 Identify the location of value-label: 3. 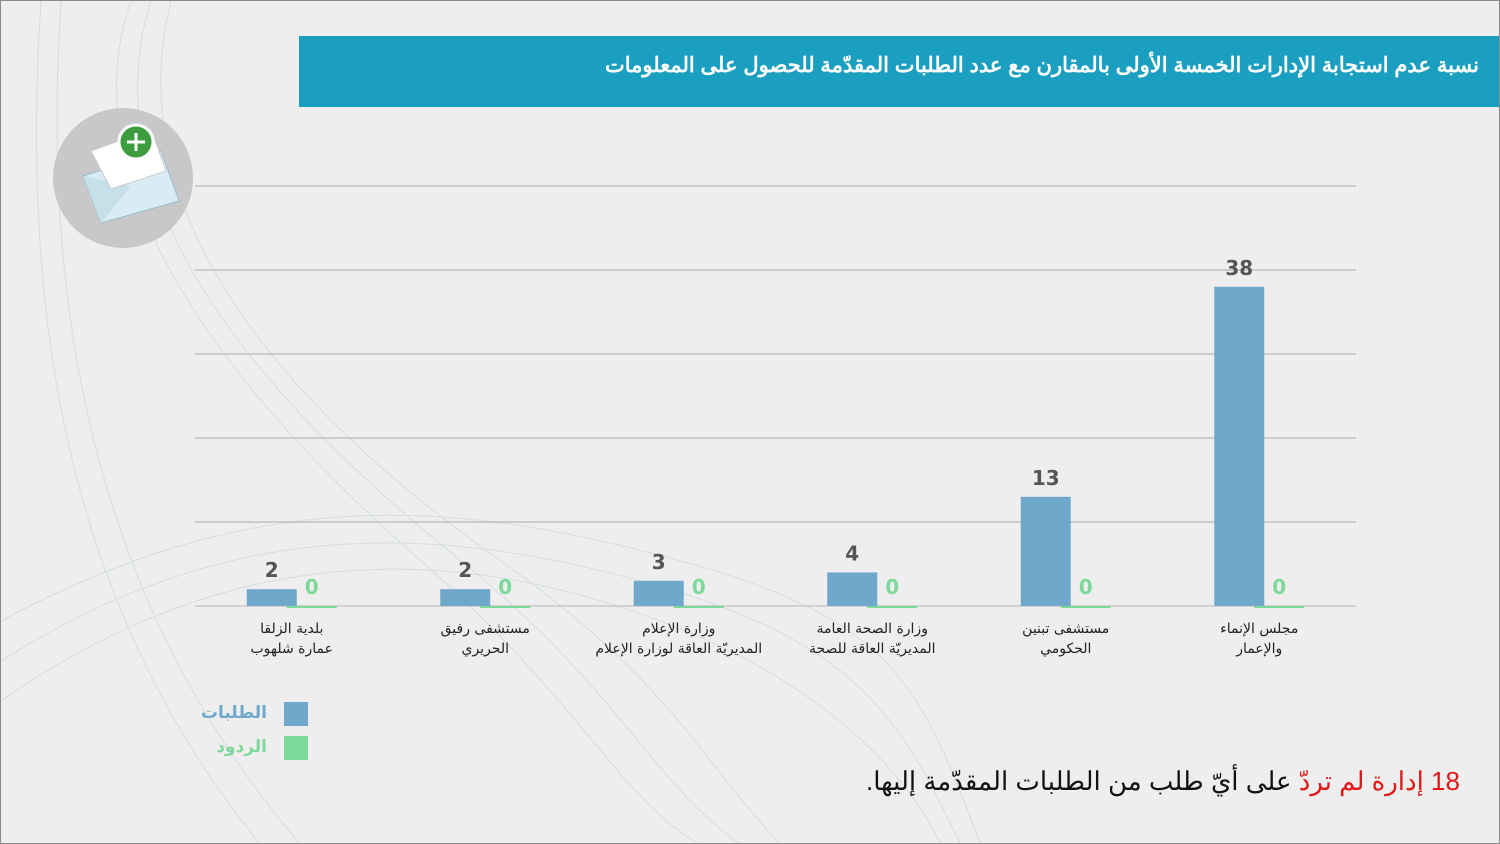
(659, 562).